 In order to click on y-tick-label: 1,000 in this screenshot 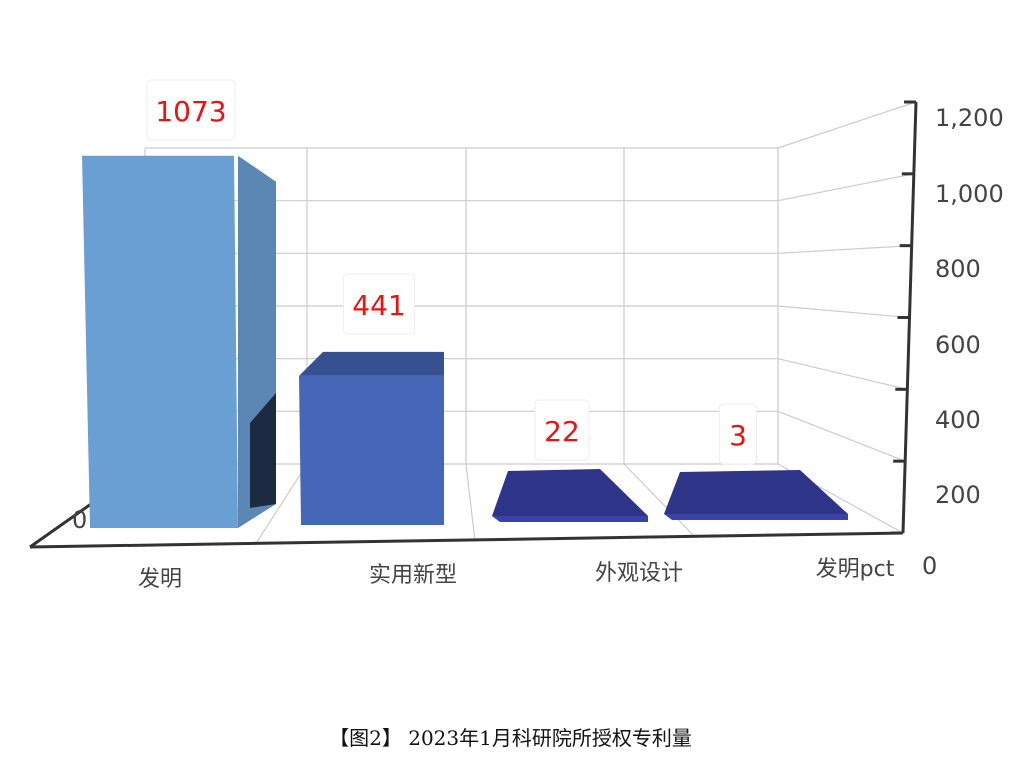, I will do `click(969, 194)`.